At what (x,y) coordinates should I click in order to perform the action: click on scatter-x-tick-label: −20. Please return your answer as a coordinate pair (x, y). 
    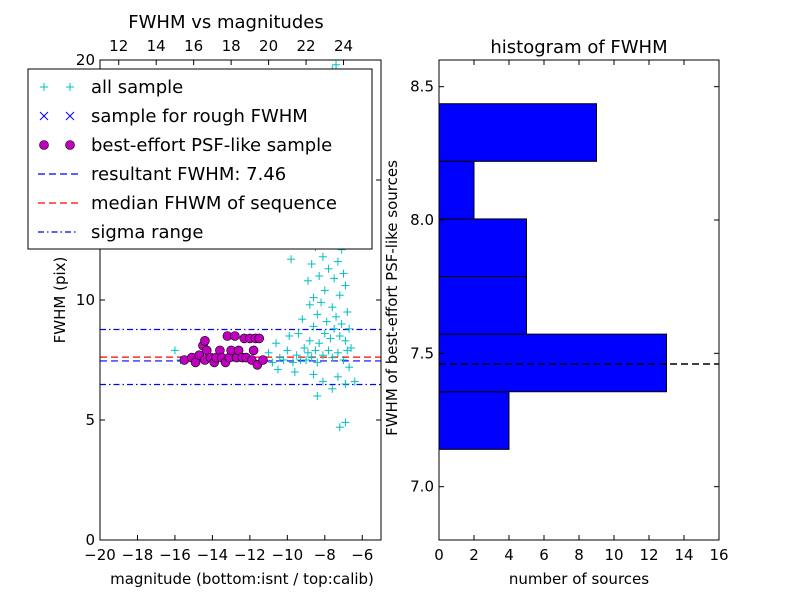
    Looking at the image, I should click on (100, 555).